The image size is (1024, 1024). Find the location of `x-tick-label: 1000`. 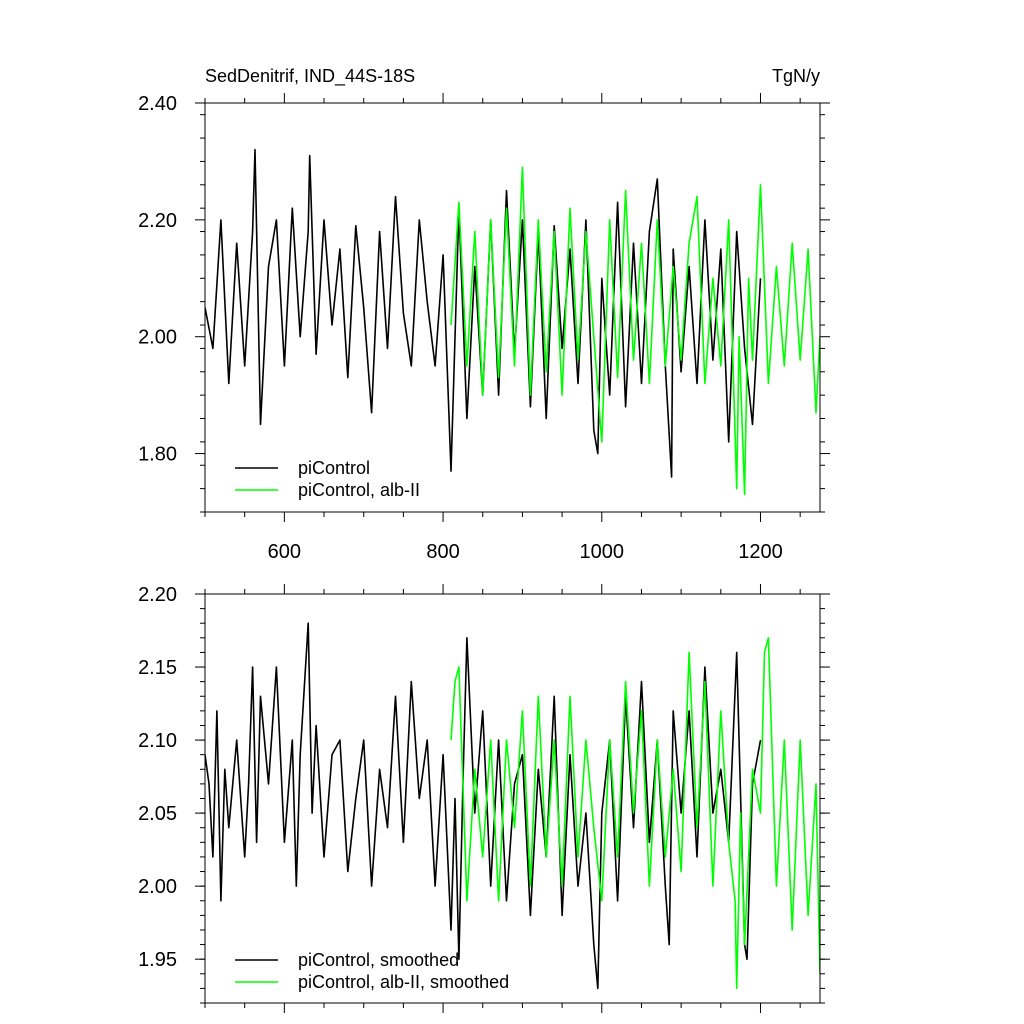

x-tick-label: 1000 is located at coordinates (602, 552).